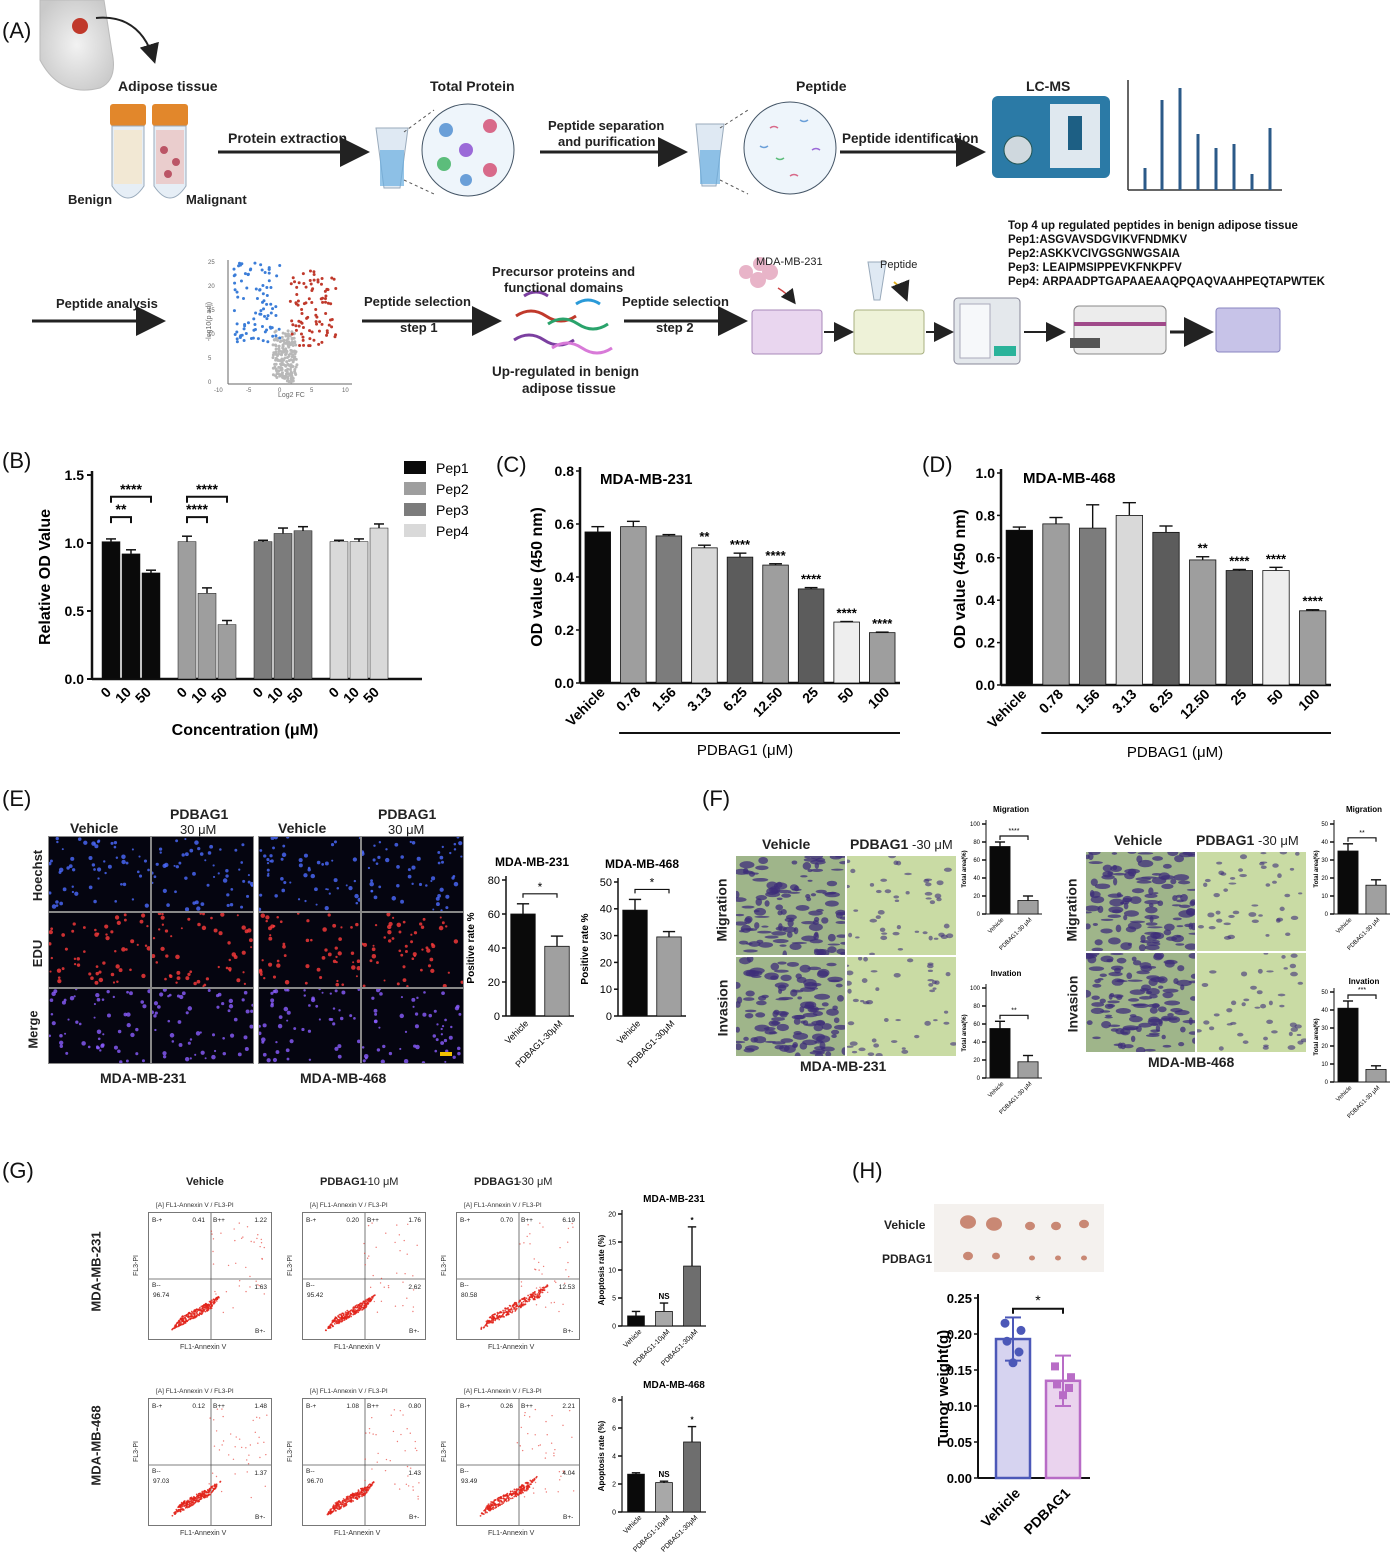 Image resolution: width=1400 pixels, height=1562 pixels. Describe the element at coordinates (568, 1406) in the screenshot. I see `quadrant-ur-value: 2.21` at that location.